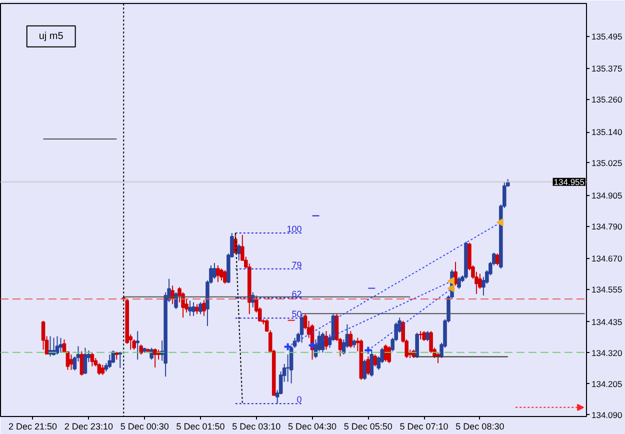  I want to click on y-tick-label: 134.320, so click(607, 353).